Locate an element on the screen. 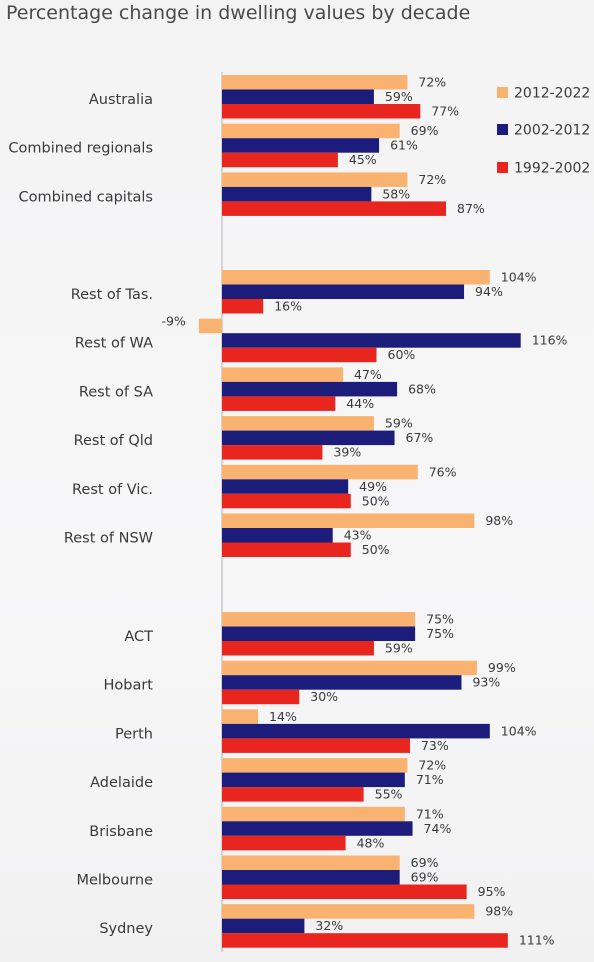 The width and height of the screenshot is (594, 962). category-label-rest-of-nsw: Rest of NSW is located at coordinates (108, 539).